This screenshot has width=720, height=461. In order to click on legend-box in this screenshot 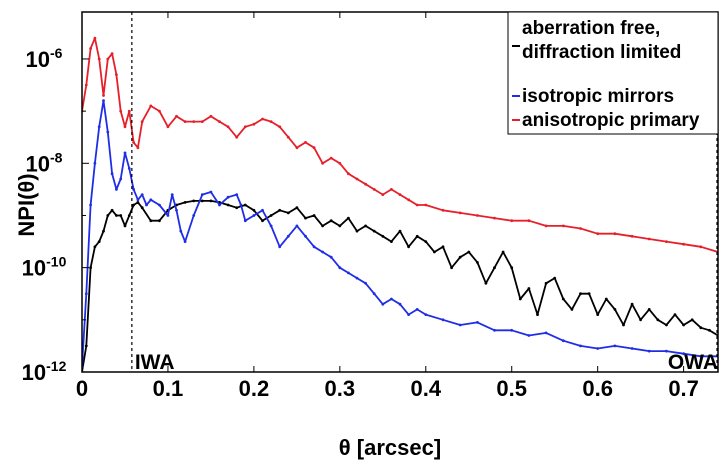, I will do `click(613, 73)`.